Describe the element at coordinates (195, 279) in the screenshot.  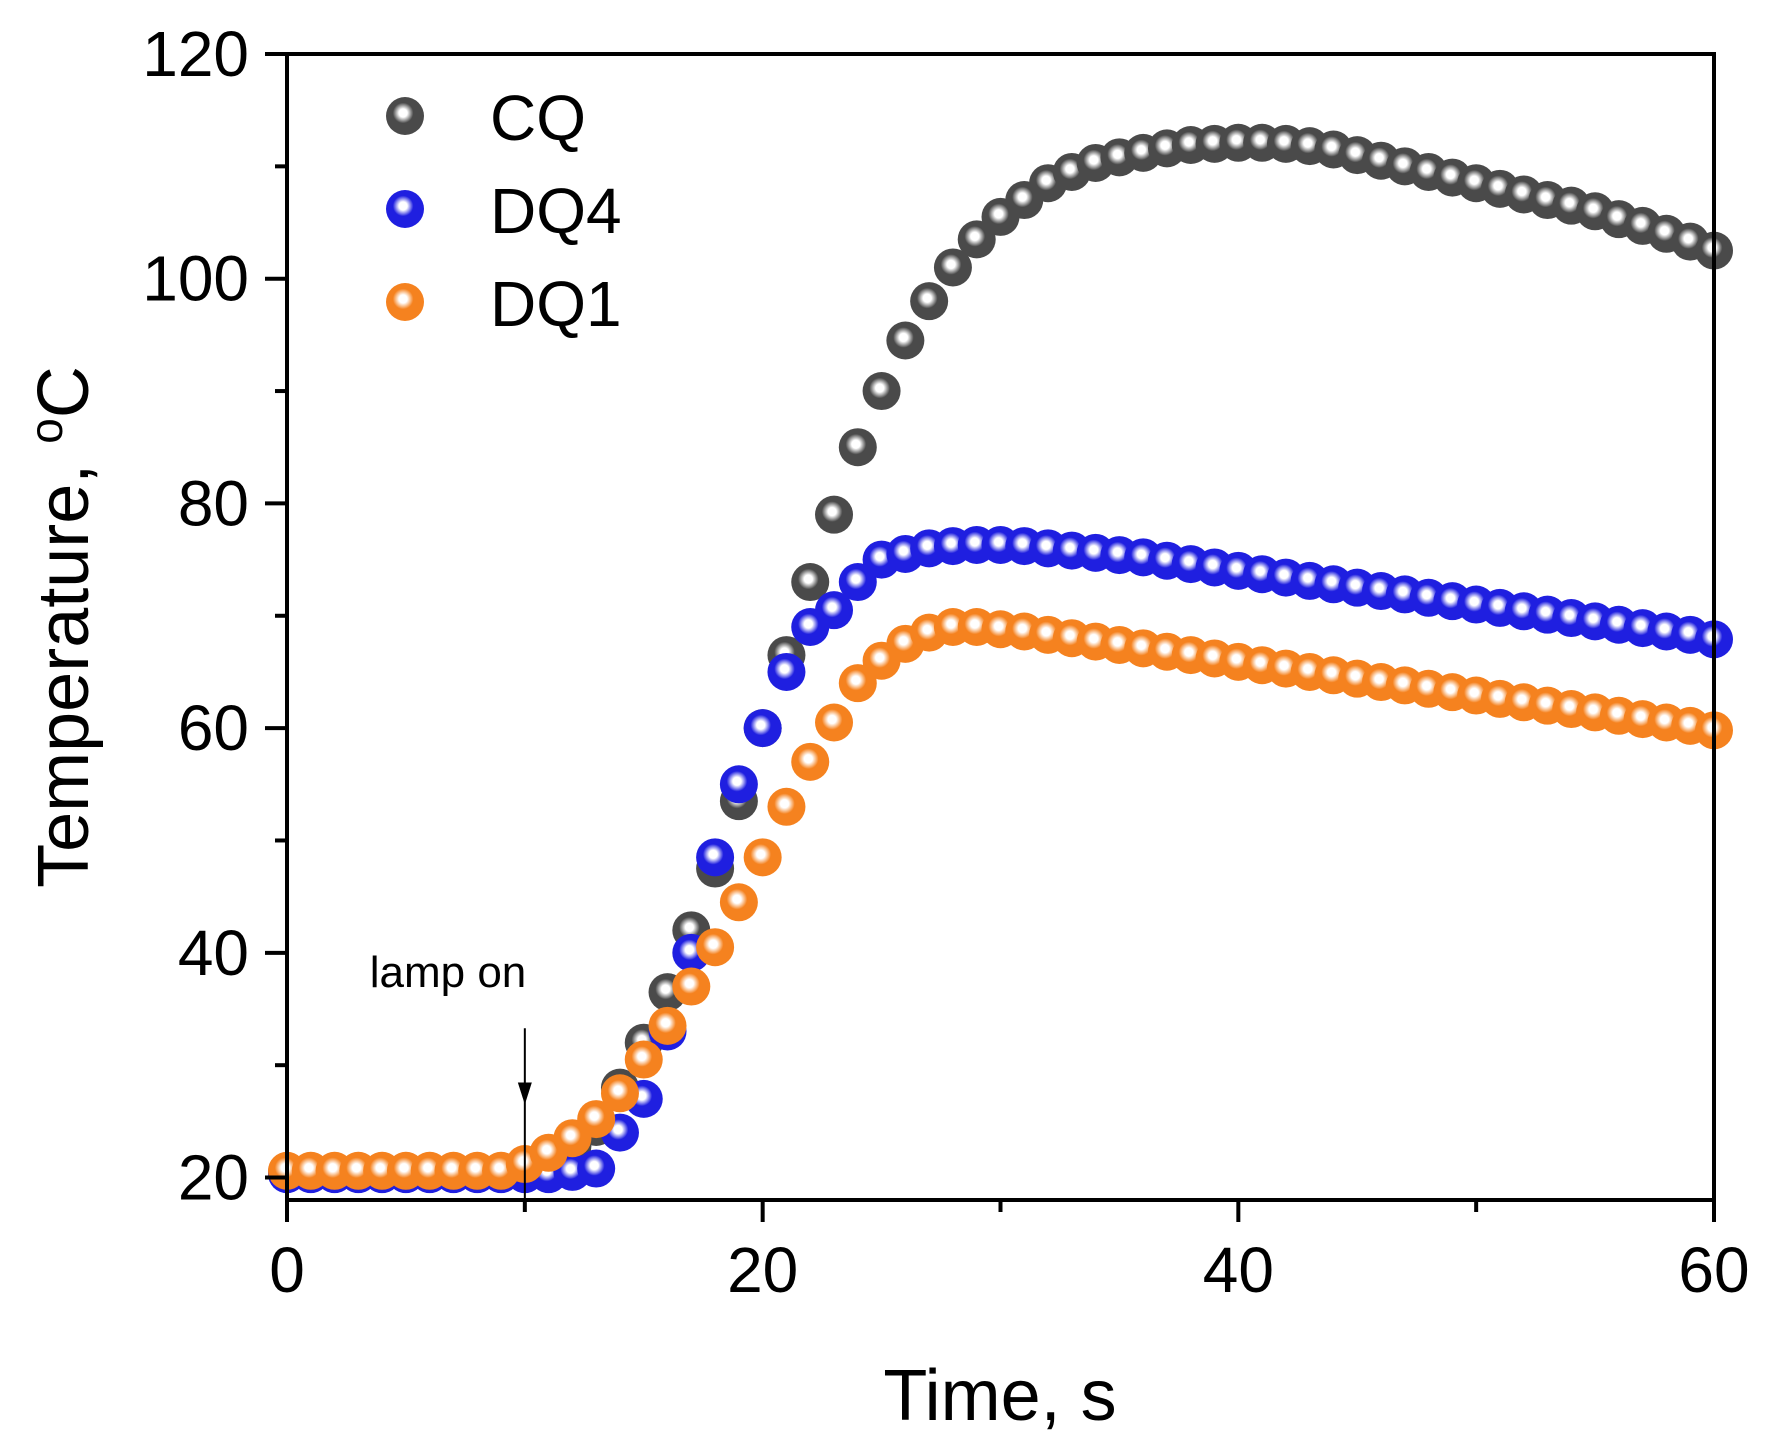
I see `y-tick-label: 100` at that location.